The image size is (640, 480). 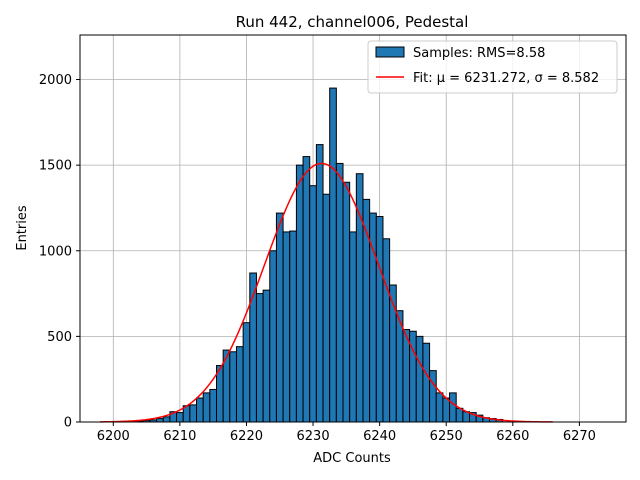 What do you see at coordinates (68, 423) in the screenshot?
I see `y-tick-label: 0` at bounding box center [68, 423].